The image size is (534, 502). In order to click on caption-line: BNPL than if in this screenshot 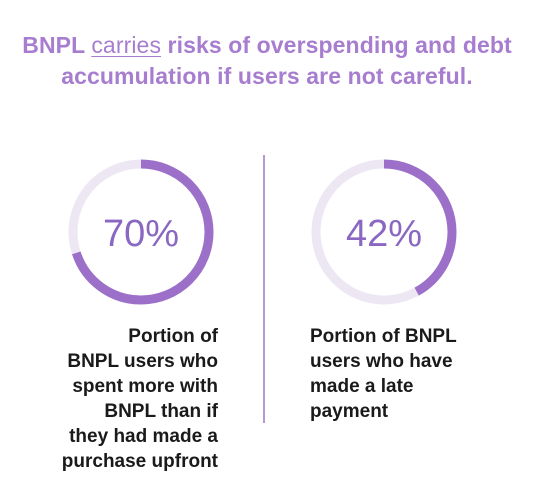, I will do `click(161, 411)`.